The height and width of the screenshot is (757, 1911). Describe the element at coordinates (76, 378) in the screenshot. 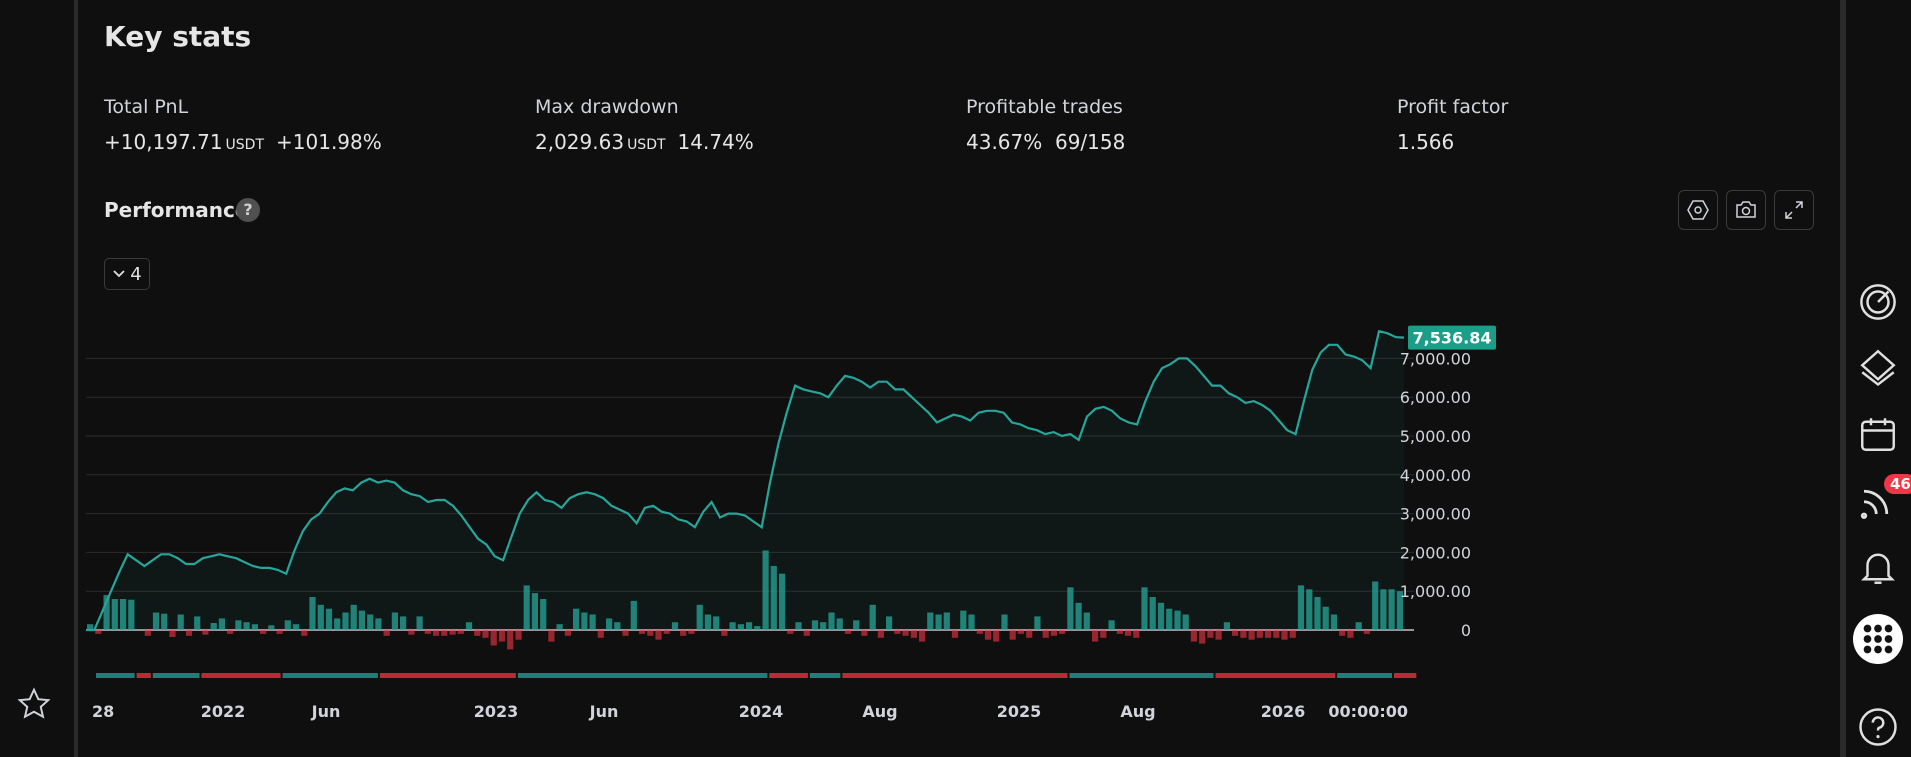

I see `left-divider` at that location.